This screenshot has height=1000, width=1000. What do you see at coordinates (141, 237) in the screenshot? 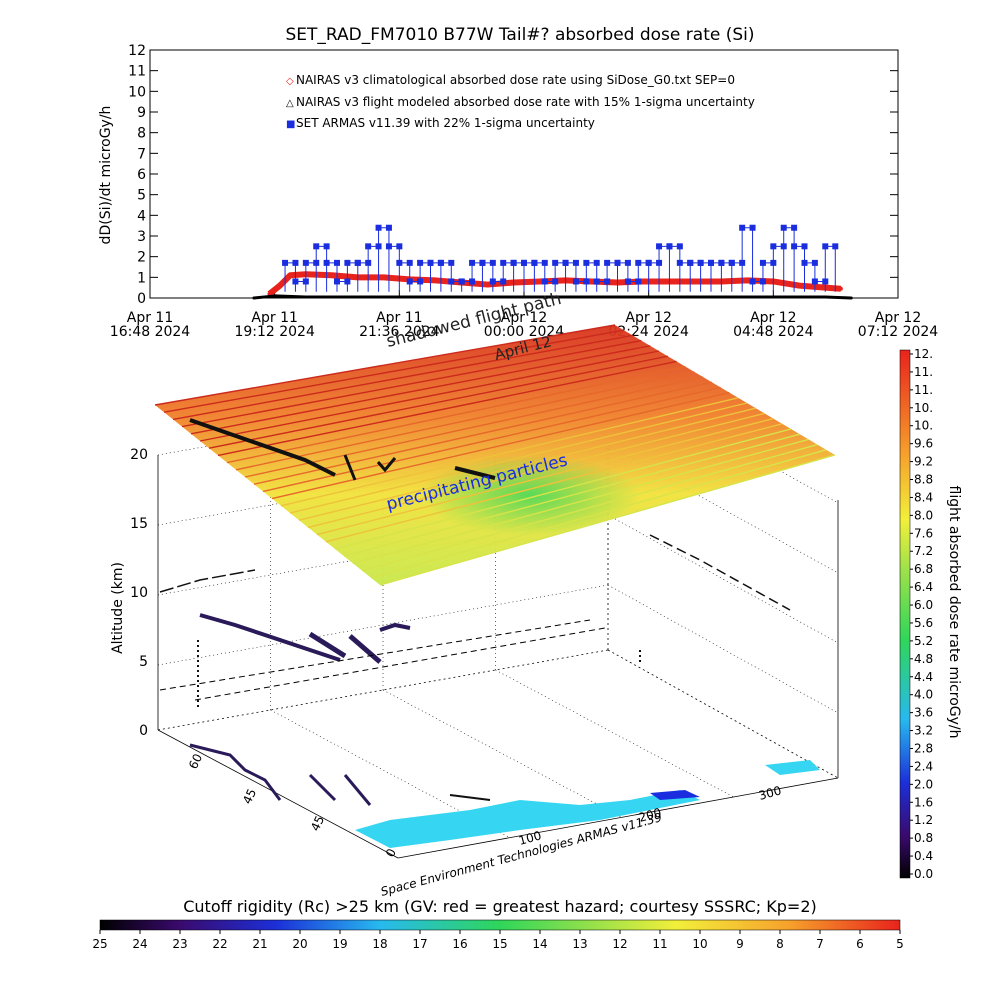
I see `y-tick-label: 3` at bounding box center [141, 237].